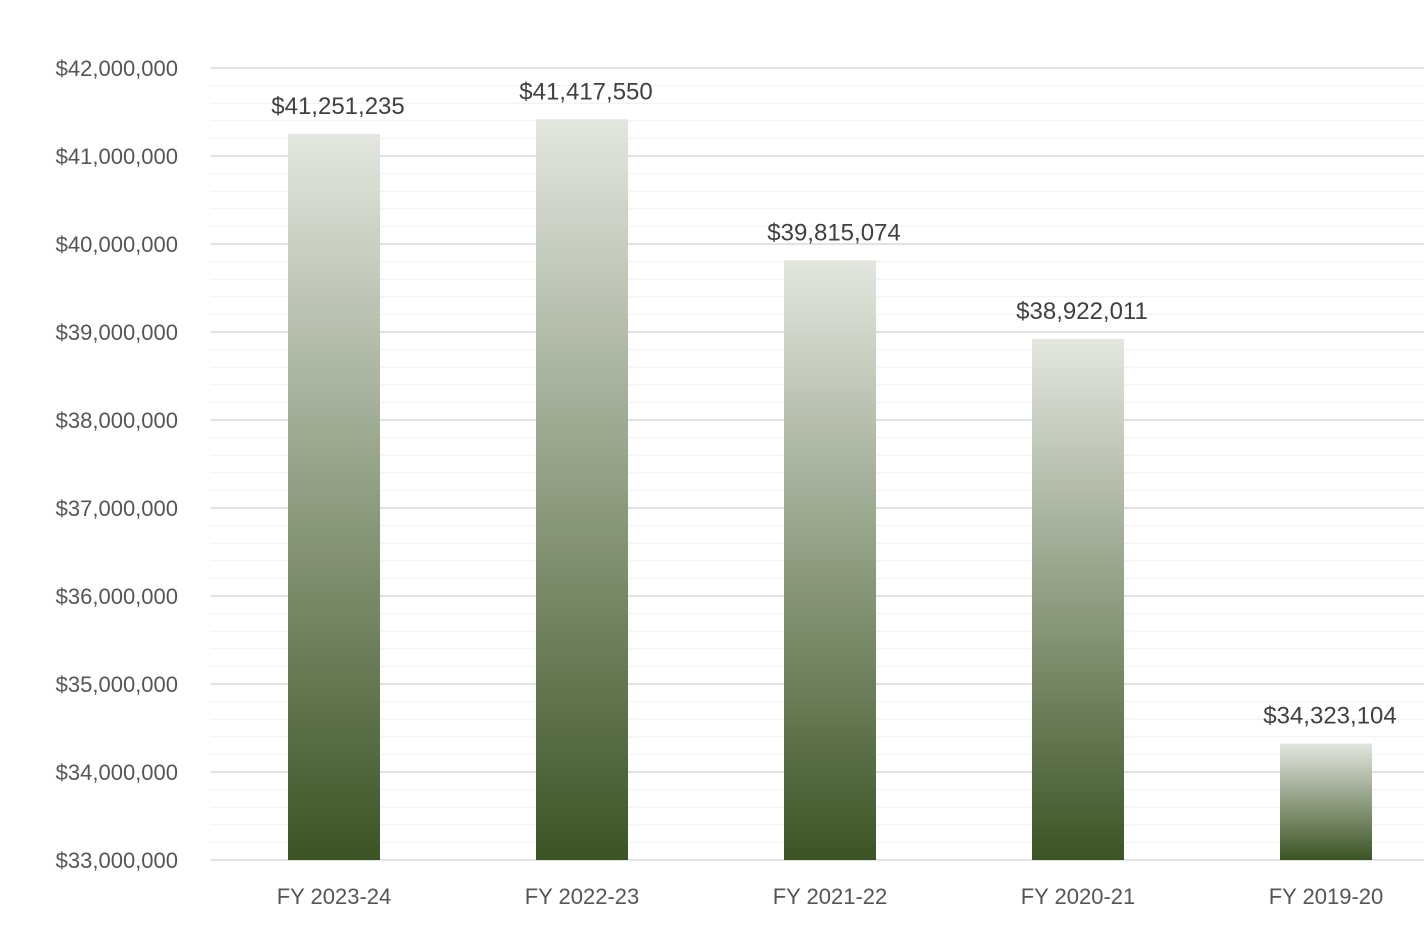 The height and width of the screenshot is (942, 1424). I want to click on y-tick-label: $39,000,000, so click(117, 332).